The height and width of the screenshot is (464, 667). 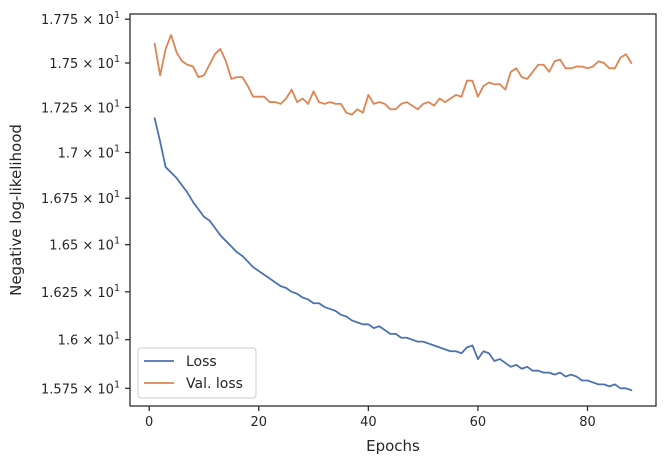 I want to click on y-tick-label: 1.575 × 10¹, so click(x=80, y=388).